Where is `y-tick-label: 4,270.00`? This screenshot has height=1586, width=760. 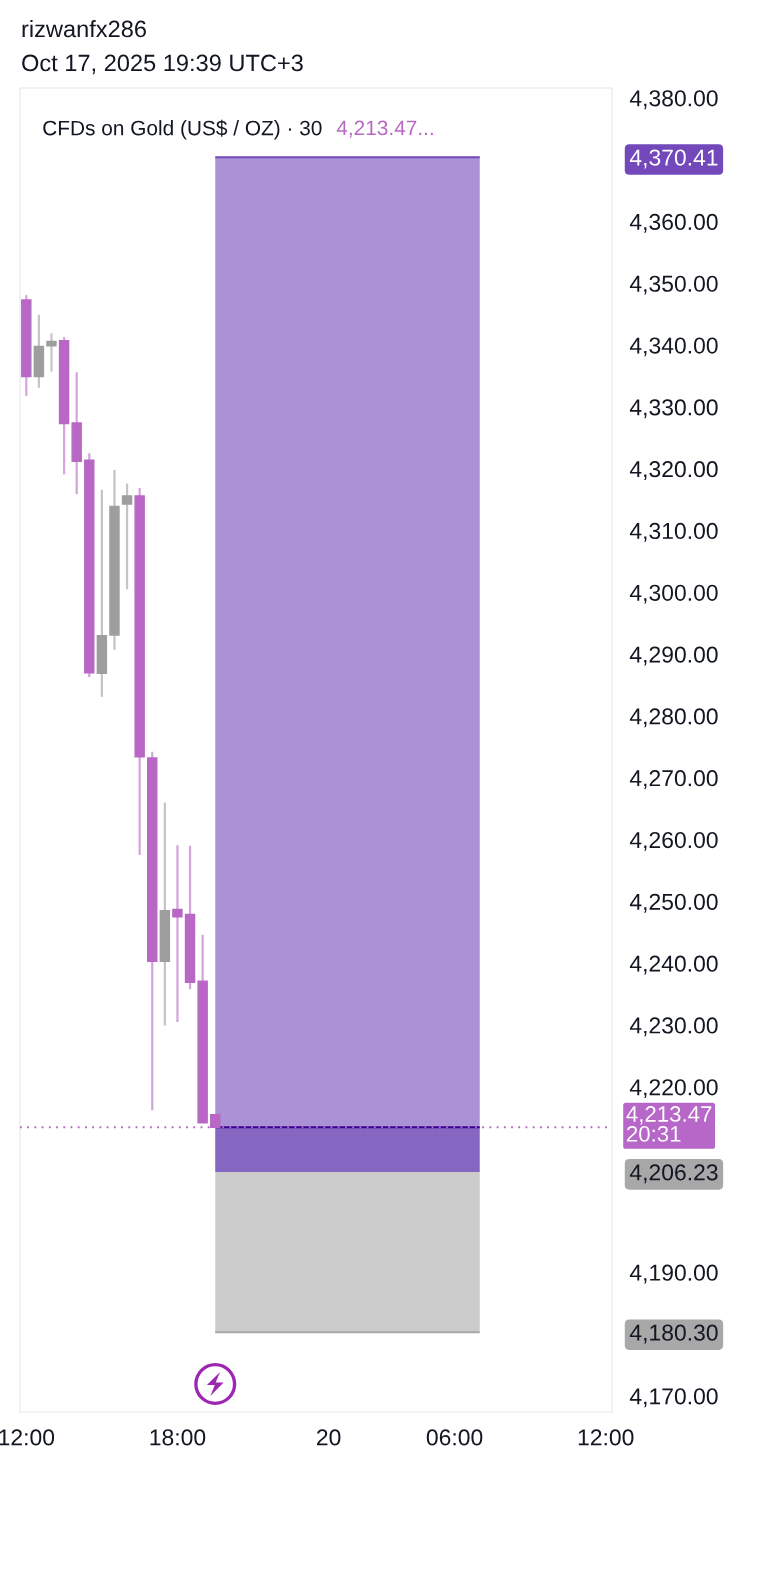
y-tick-label: 4,270.00 is located at coordinates (673, 780).